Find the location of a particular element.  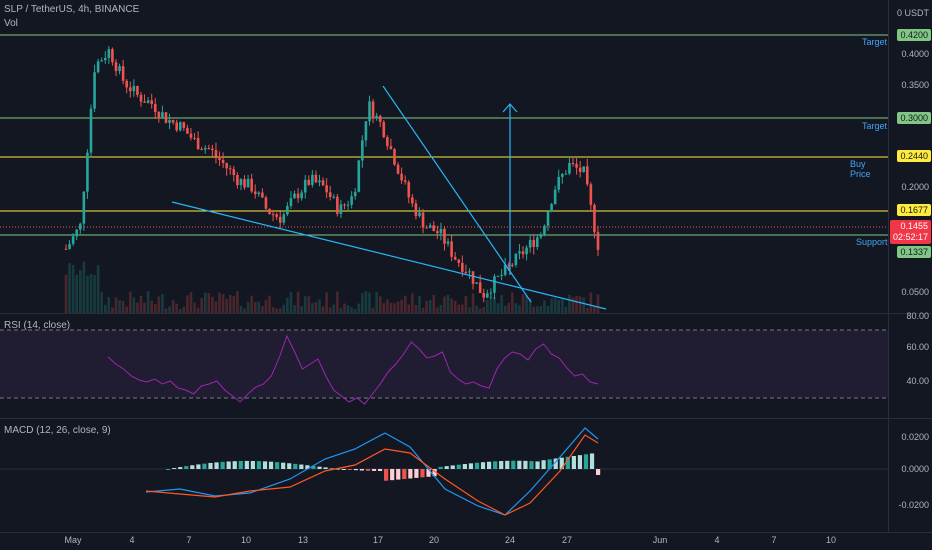

time-tick-7: 7 is located at coordinates (189, 540).